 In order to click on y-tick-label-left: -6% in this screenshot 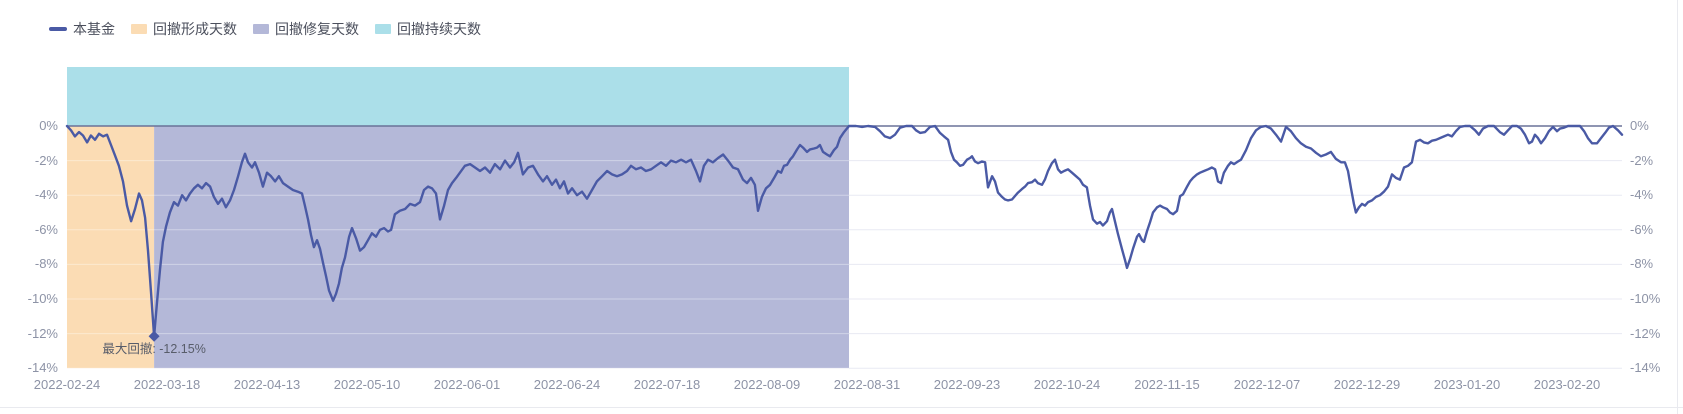, I will do `click(46, 229)`.